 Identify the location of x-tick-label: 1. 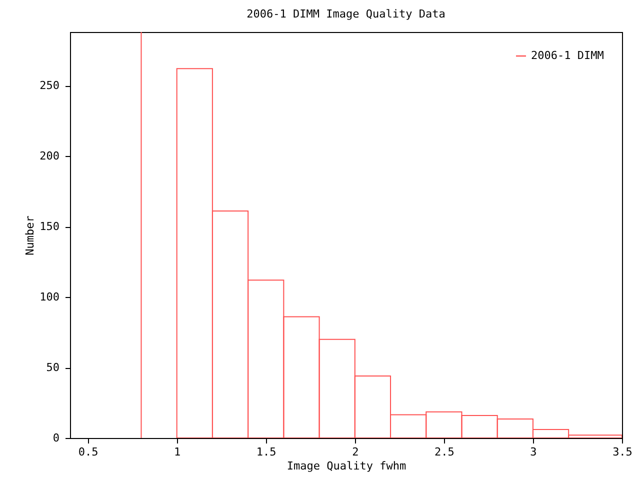
(177, 452).